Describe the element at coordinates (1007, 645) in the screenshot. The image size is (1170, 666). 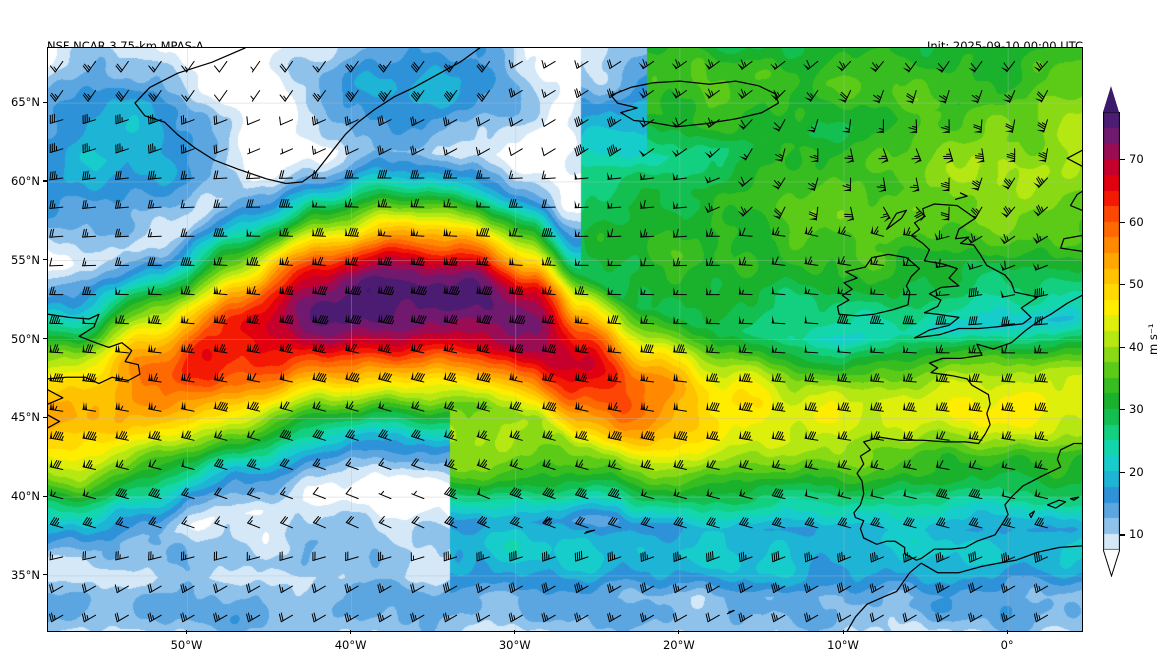
I see `x-axis-tick-label: 0°` at that location.